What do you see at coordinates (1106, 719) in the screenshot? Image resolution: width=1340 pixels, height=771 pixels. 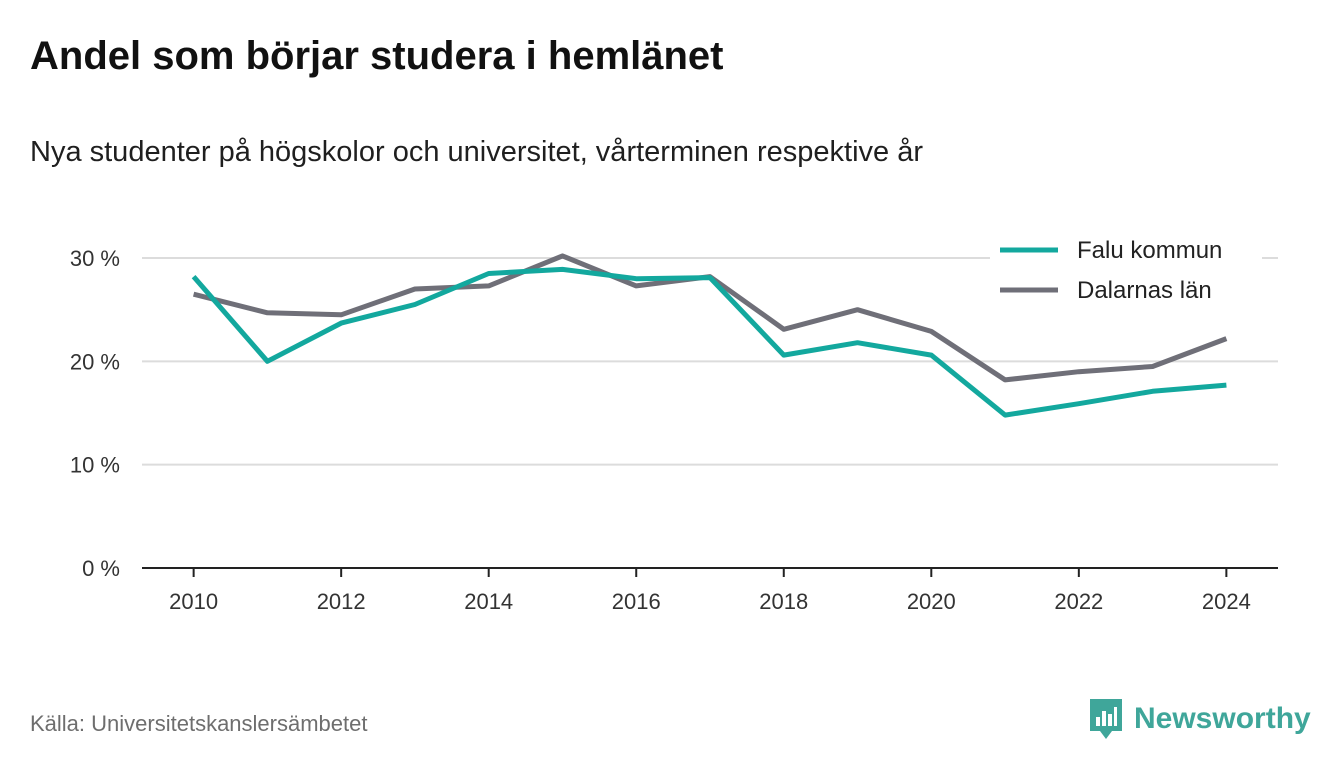 I see `bar-chart-speech-bubble-icon` at bounding box center [1106, 719].